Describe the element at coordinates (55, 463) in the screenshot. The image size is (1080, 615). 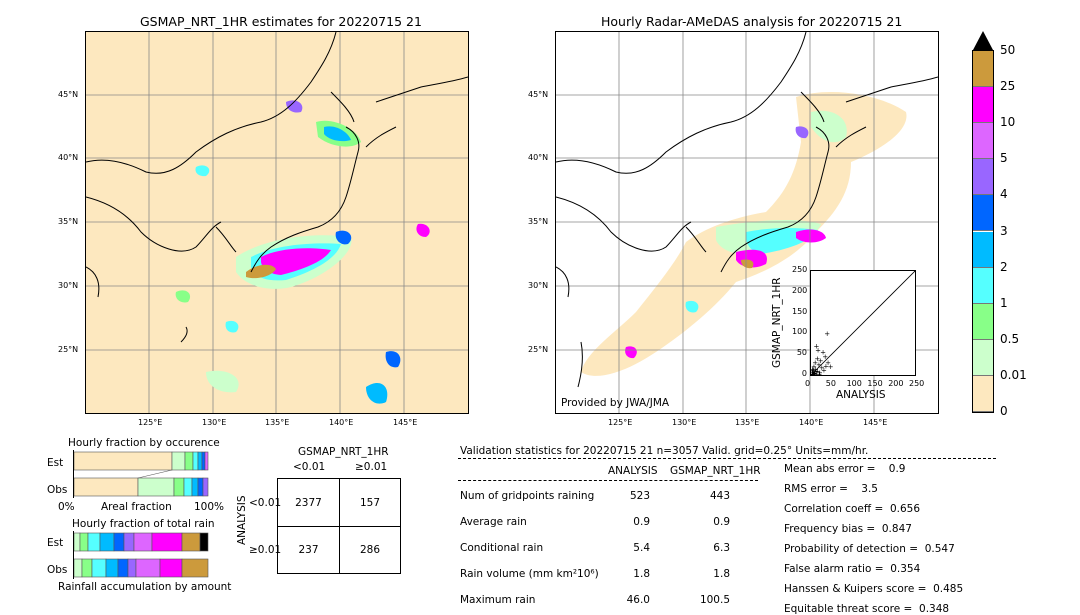
I see `occurrence-row-est: Est` at that location.